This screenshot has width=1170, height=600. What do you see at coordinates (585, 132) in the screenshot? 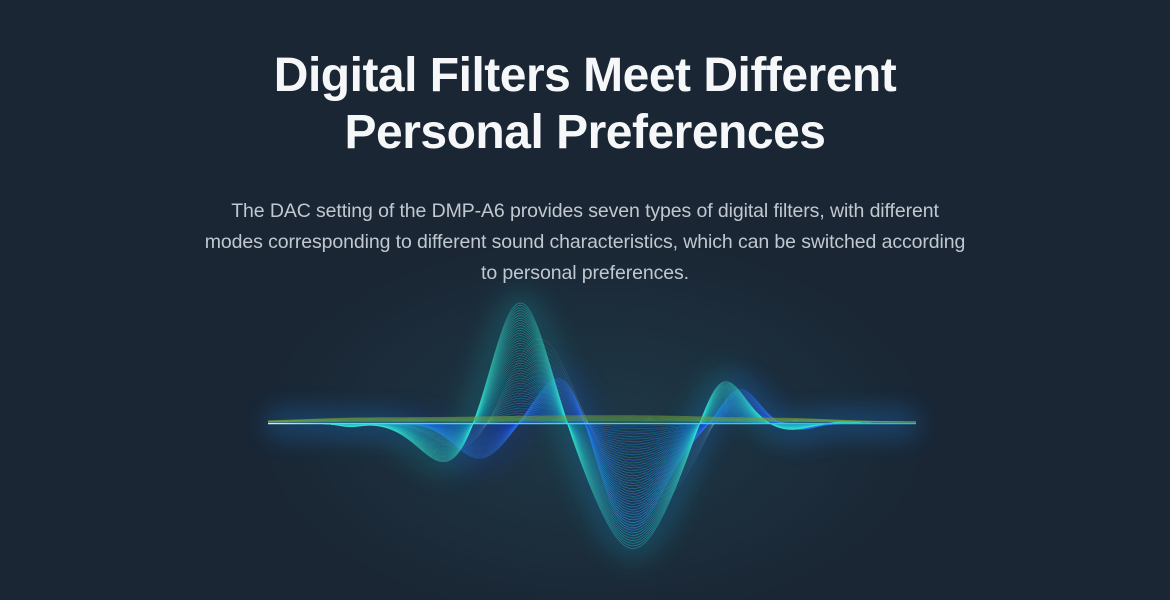
I see `page-title-line-2: Personal Preferences` at bounding box center [585, 132].